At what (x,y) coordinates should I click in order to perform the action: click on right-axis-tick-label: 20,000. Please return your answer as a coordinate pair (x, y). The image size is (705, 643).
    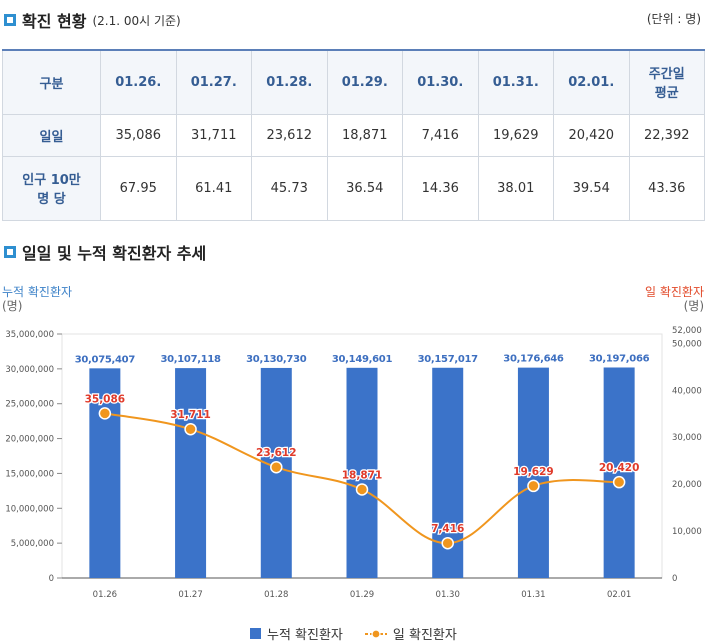
    Looking at the image, I should click on (687, 485).